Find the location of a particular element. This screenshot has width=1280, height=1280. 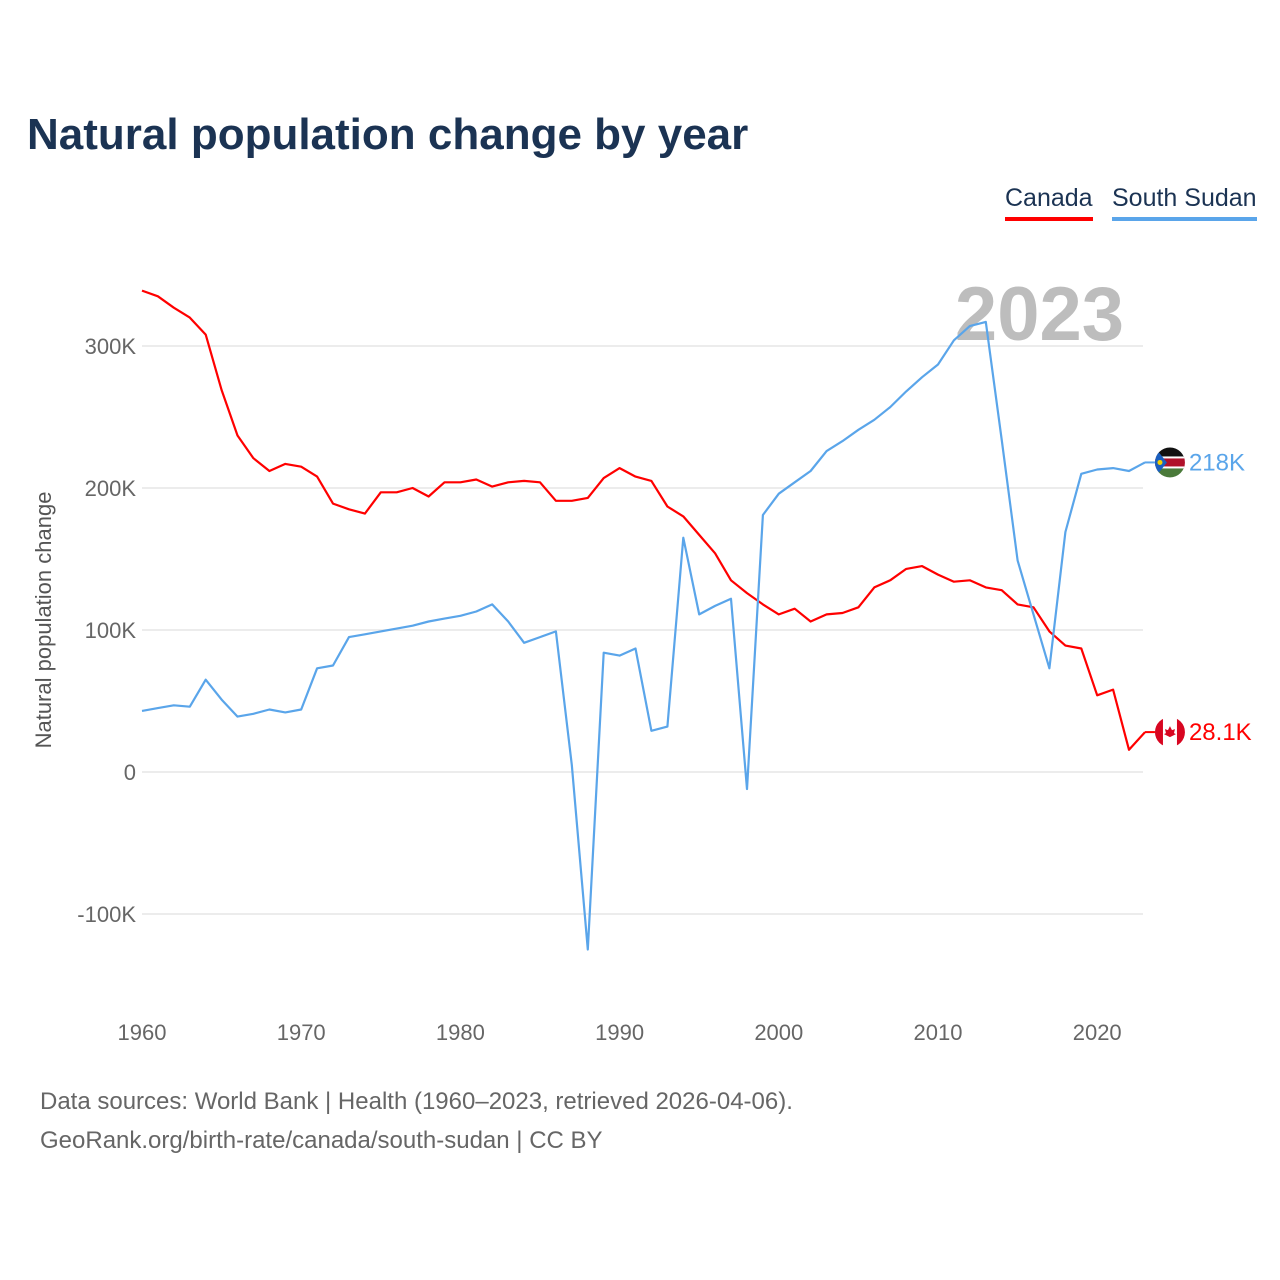

x-tick-label: 2000 is located at coordinates (778, 1032).